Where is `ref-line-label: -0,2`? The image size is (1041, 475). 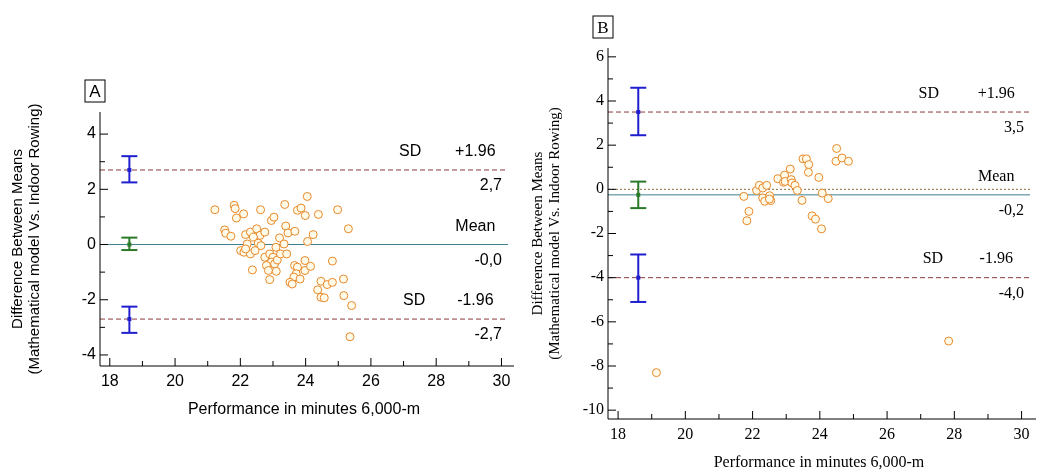
ref-line-label: -0,2 is located at coordinates (1011, 209).